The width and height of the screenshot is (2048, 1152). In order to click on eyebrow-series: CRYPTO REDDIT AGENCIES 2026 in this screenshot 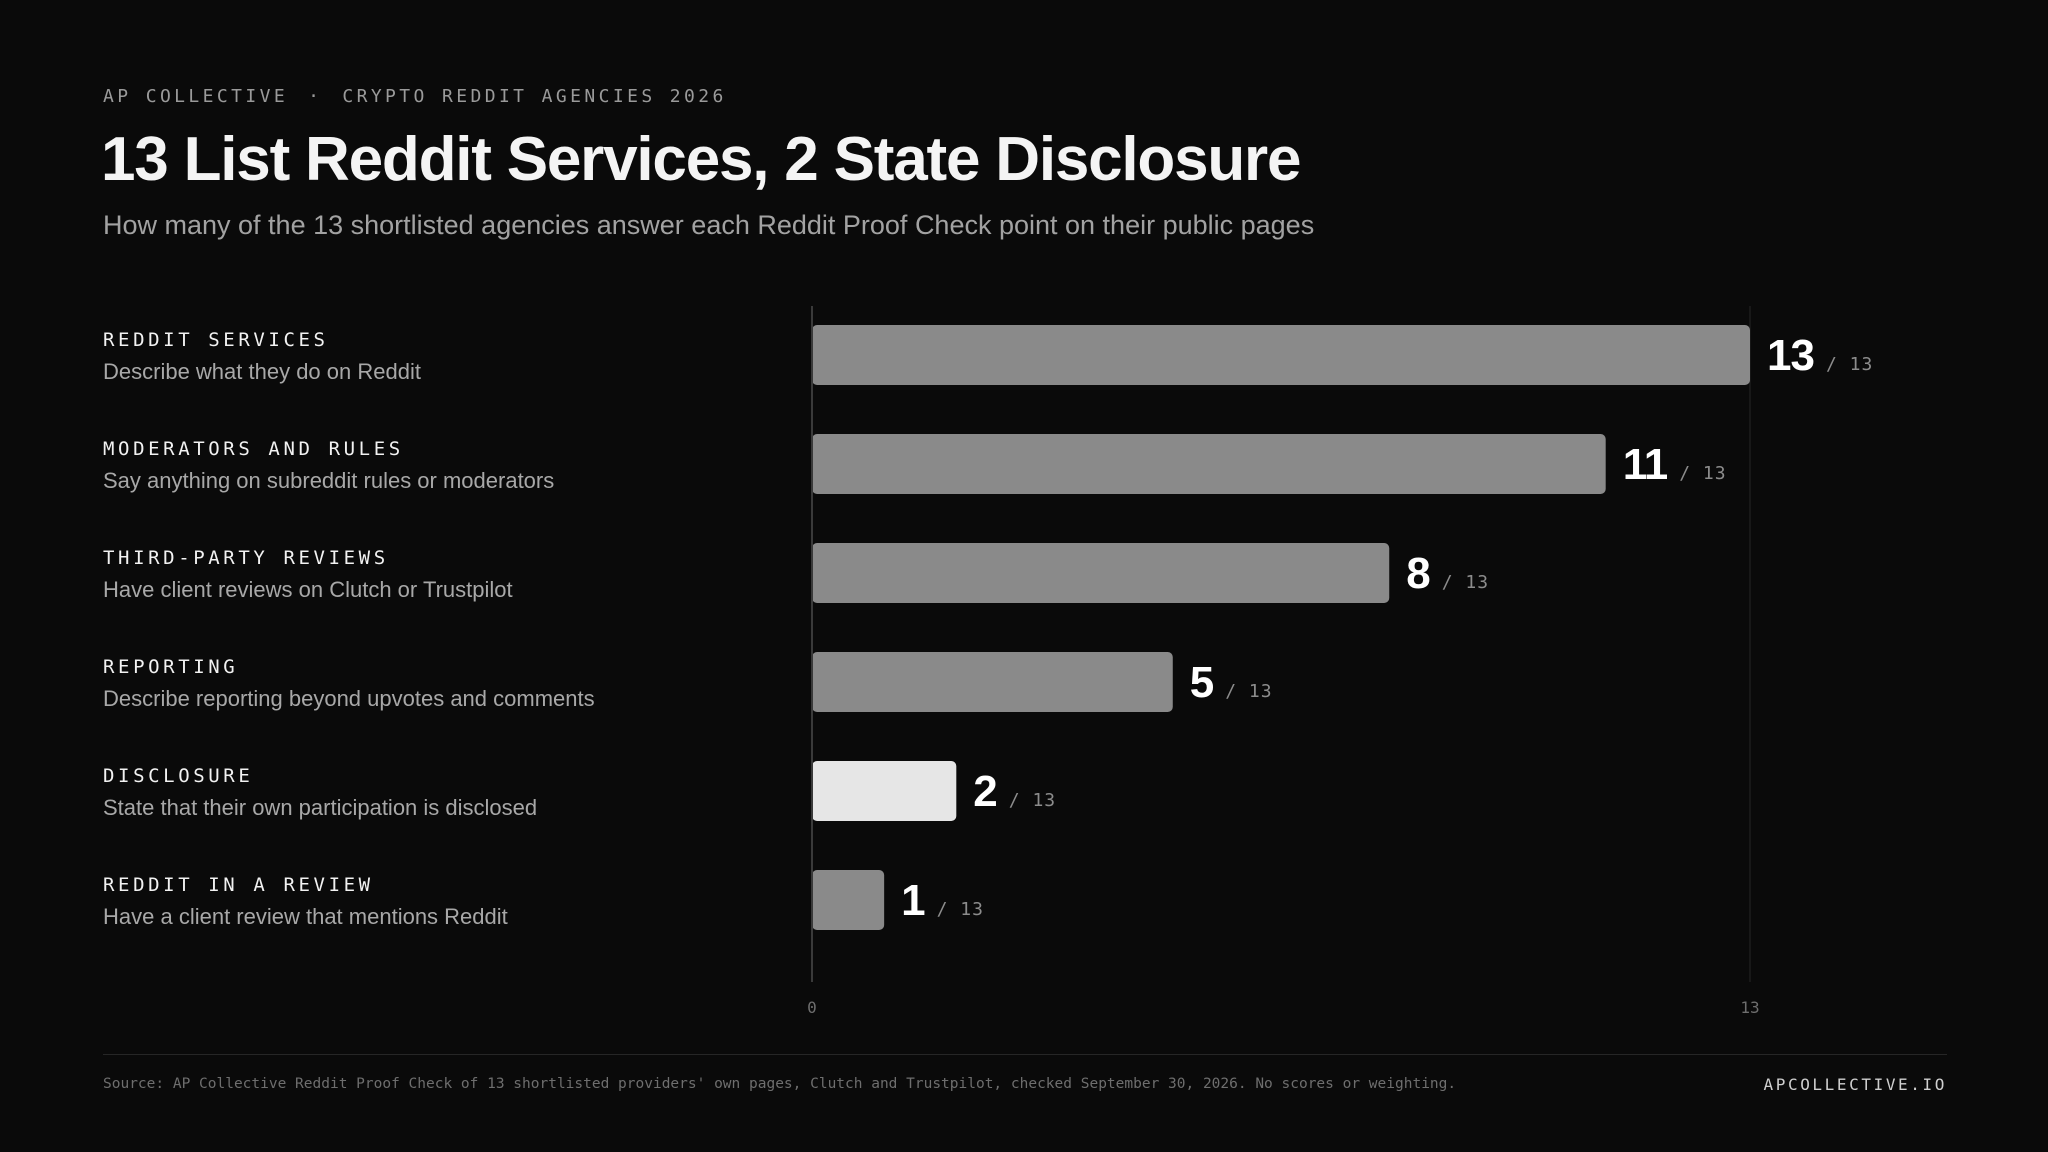, I will do `click(534, 96)`.